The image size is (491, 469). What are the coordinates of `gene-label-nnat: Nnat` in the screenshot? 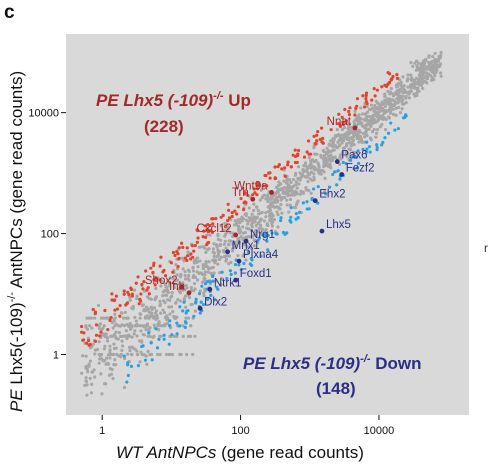 It's located at (339, 122).